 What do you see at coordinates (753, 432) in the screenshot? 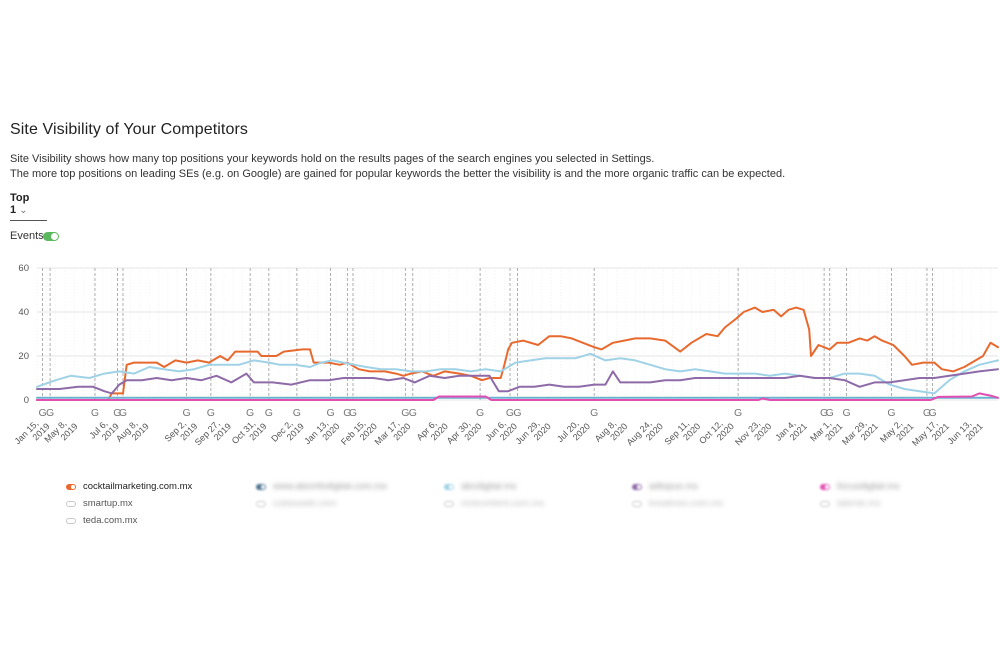
I see `x-tick-label: Nov 23,2020` at bounding box center [753, 432].